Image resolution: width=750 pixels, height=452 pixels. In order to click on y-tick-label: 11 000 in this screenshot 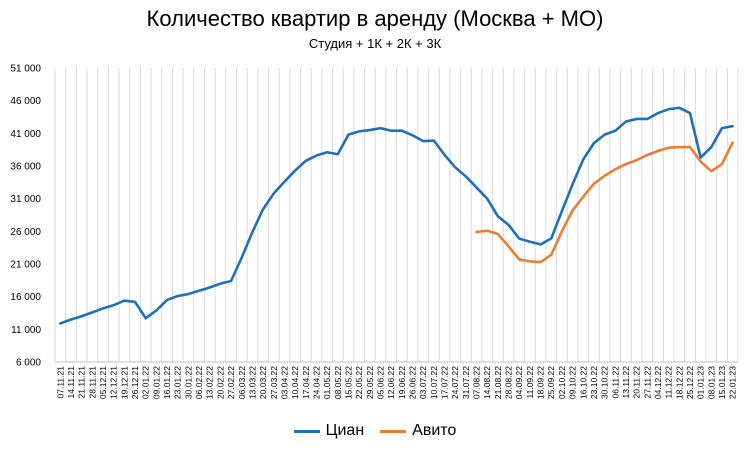, I will do `click(26, 330)`.